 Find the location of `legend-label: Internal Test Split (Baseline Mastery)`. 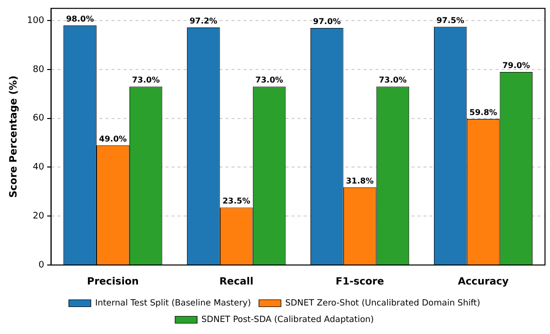

legend-label: Internal Test Split (Baseline Mastery) is located at coordinates (173, 303).